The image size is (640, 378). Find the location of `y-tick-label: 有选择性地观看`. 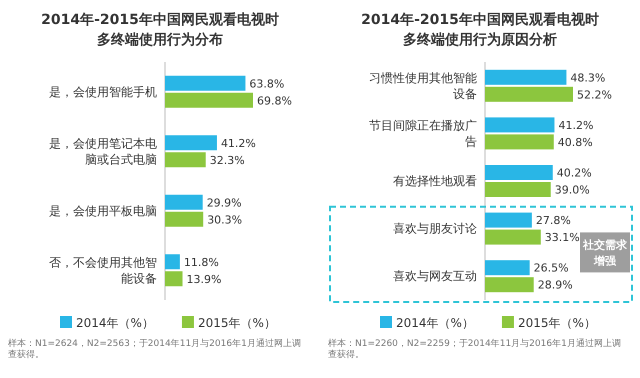

y-tick-label: 有选择性地观看 is located at coordinates (435, 181).